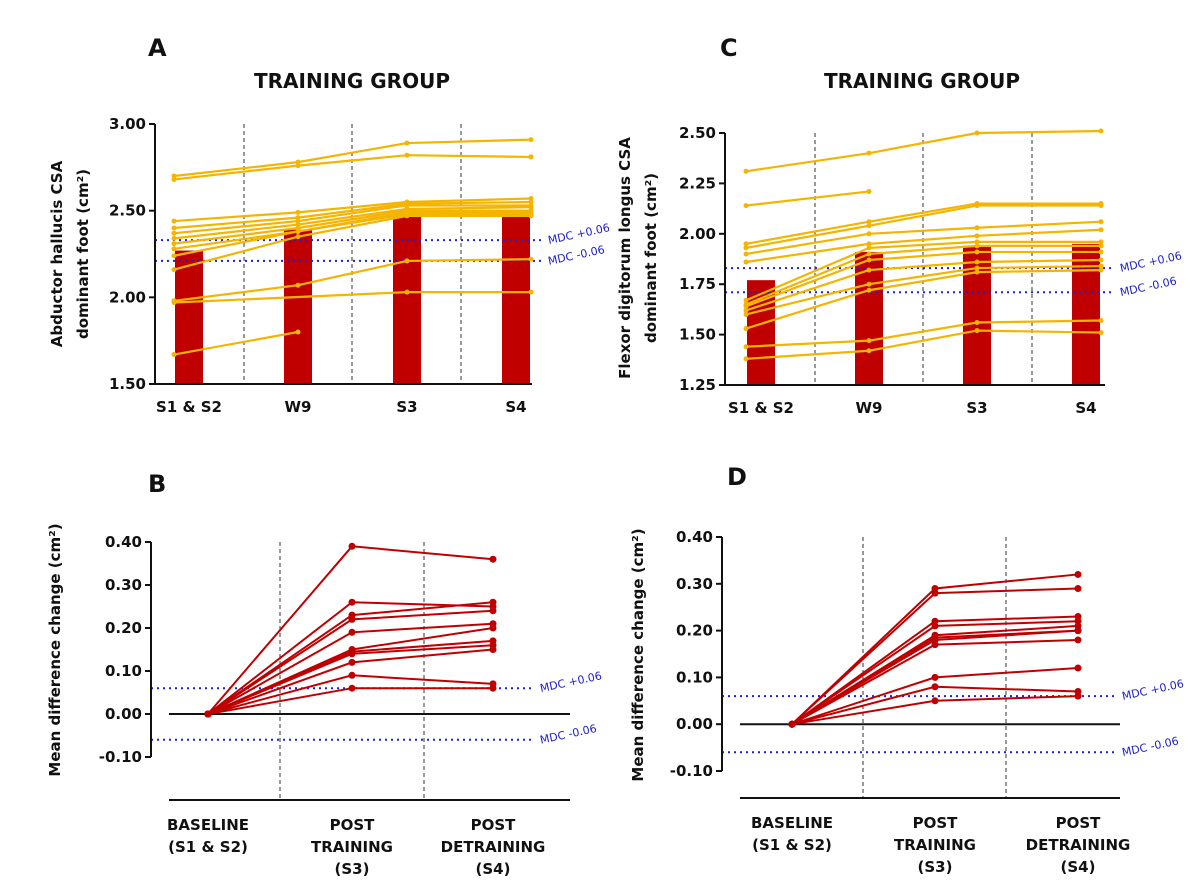 The width and height of the screenshot is (1200, 895). Describe the element at coordinates (697, 385) in the screenshot. I see `y-tick-label: 1.25` at that location.